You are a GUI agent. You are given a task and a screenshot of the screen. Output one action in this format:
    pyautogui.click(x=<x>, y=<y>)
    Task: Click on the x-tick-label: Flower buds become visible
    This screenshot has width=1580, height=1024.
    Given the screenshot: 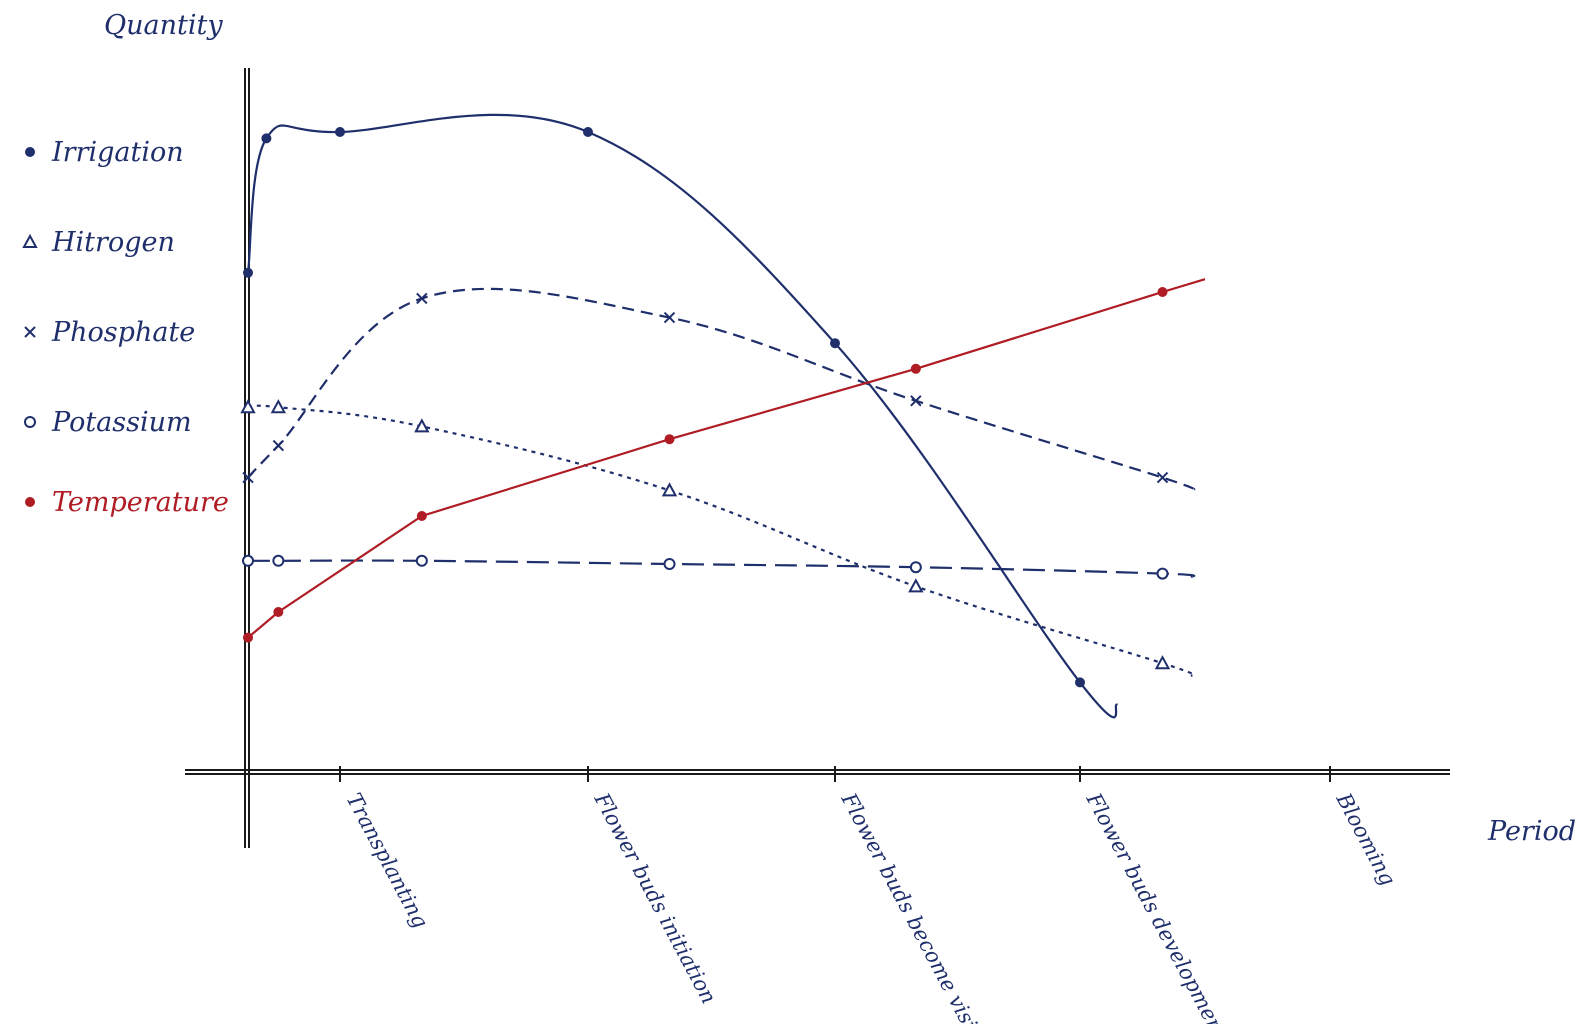 What is the action you would take?
    pyautogui.click(x=916, y=906)
    